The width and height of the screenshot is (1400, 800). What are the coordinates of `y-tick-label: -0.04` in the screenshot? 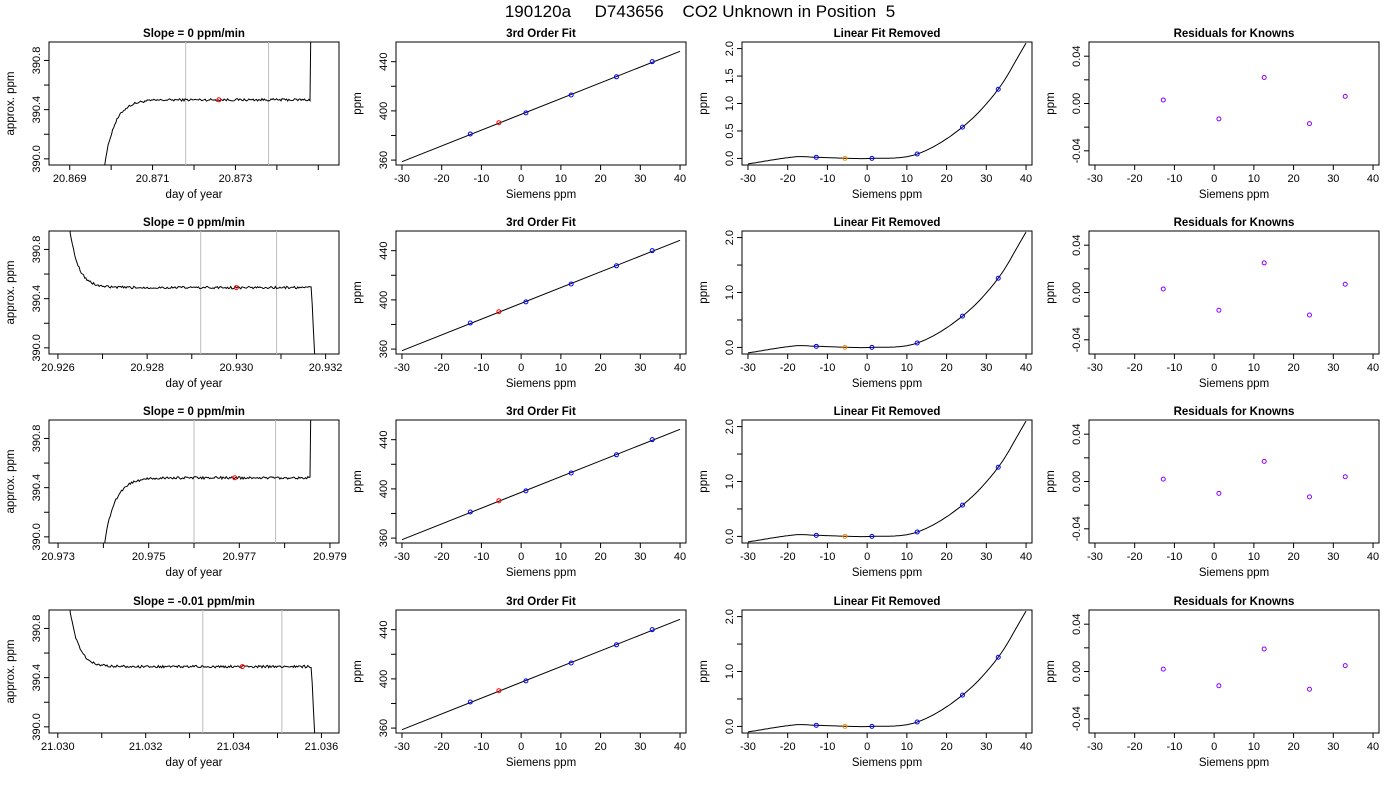 It's located at (1077, 150).